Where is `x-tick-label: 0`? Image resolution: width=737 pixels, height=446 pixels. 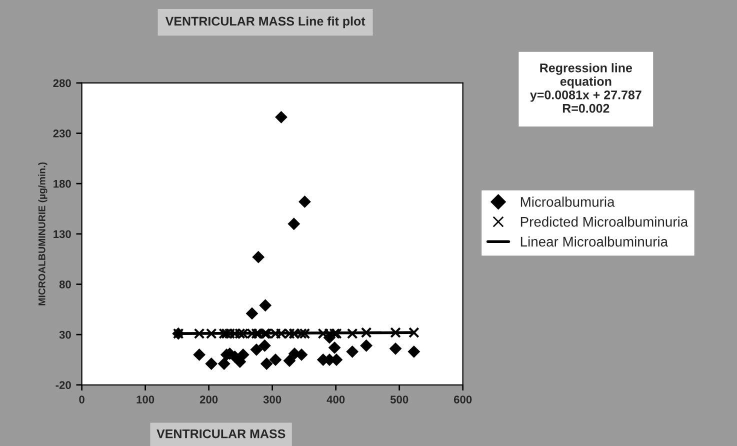
x-tick-label: 0 is located at coordinates (81, 400).